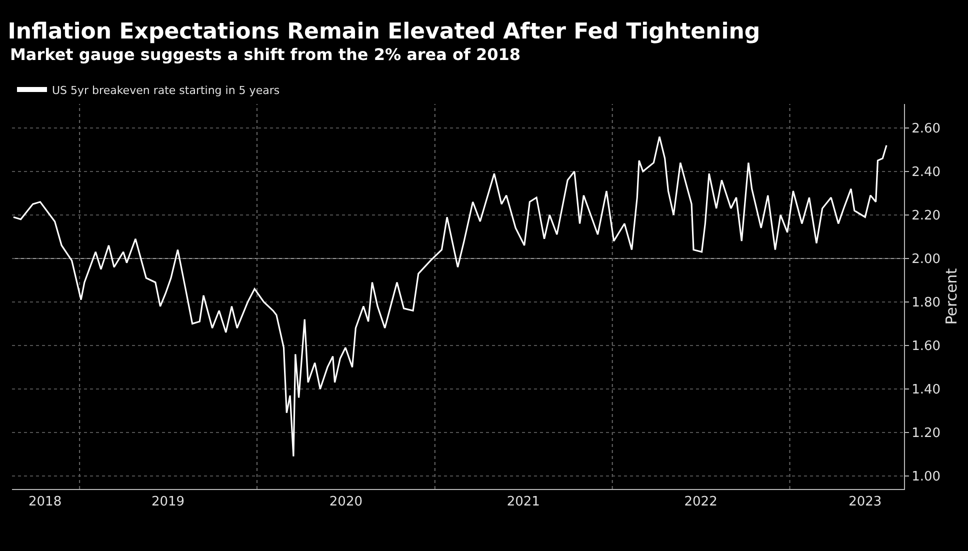  I want to click on x-tick-label: 2021, so click(523, 502).